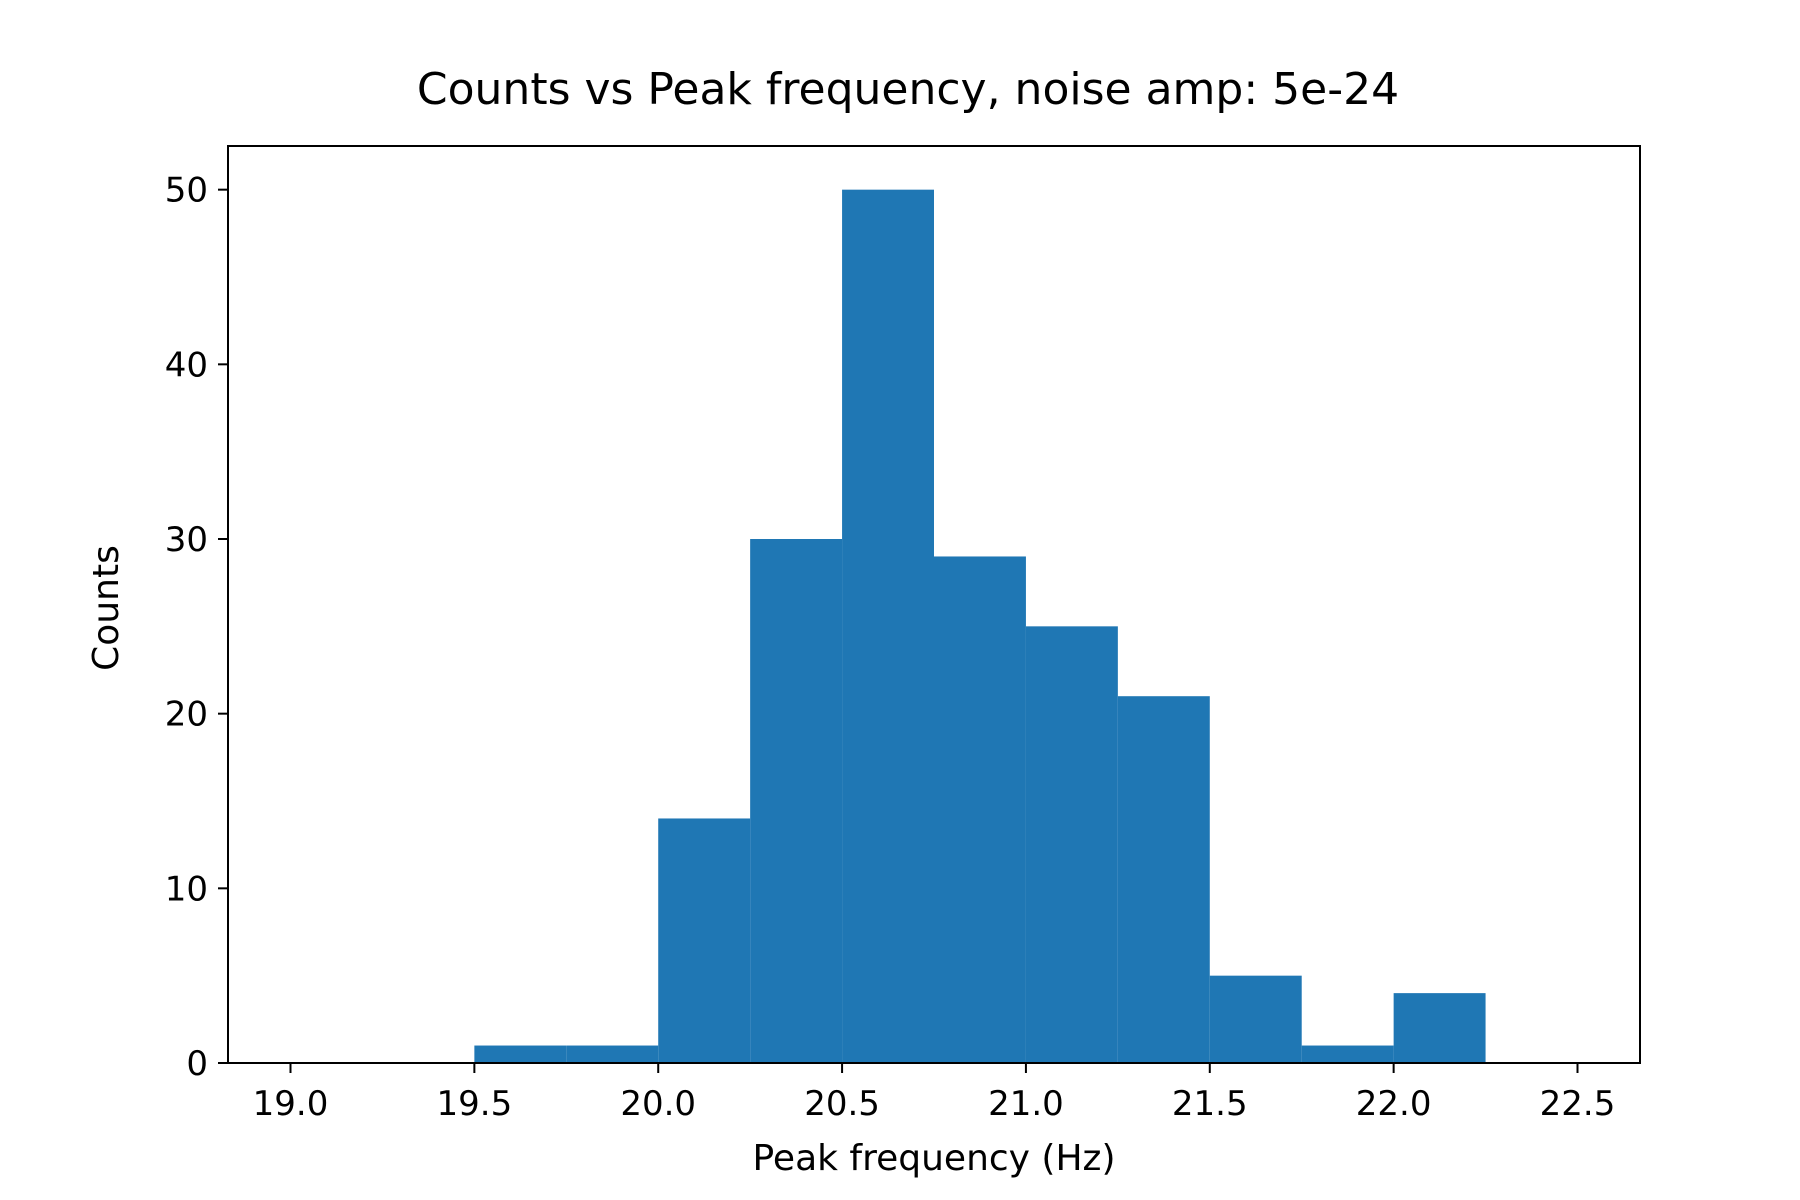  I want to click on x-tick-label: 20.0, so click(658, 1104).